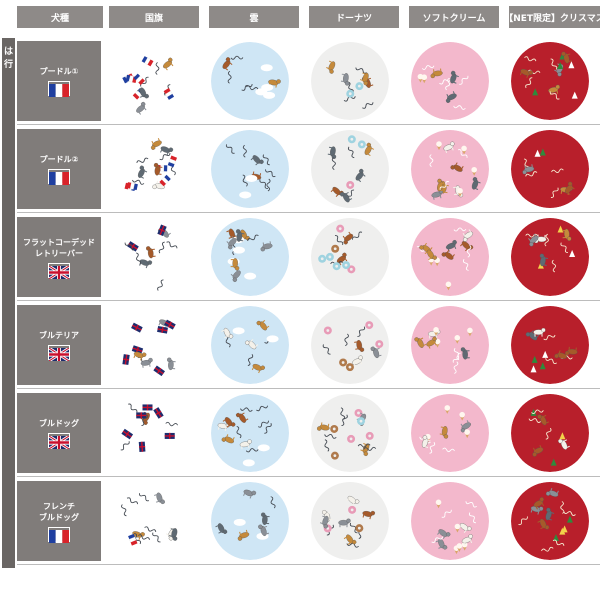 The image size is (600, 600). I want to click on column-header: 【NET限定】クリスマス, so click(552, 17).